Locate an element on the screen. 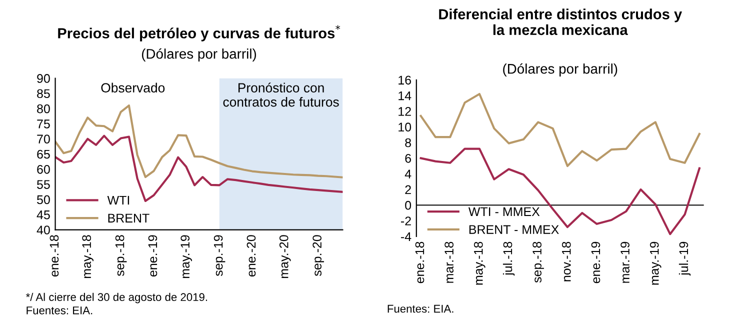 This screenshot has height=333, width=737. x-tick-label: sep.-20 is located at coordinates (318, 255).